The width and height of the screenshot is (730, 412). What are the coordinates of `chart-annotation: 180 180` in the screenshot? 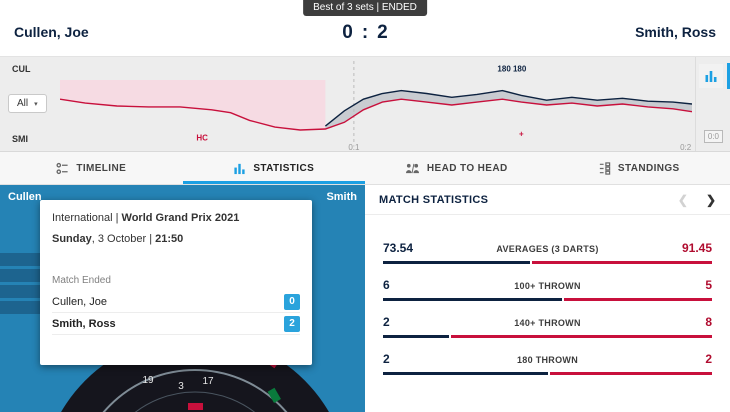 It's located at (512, 69).